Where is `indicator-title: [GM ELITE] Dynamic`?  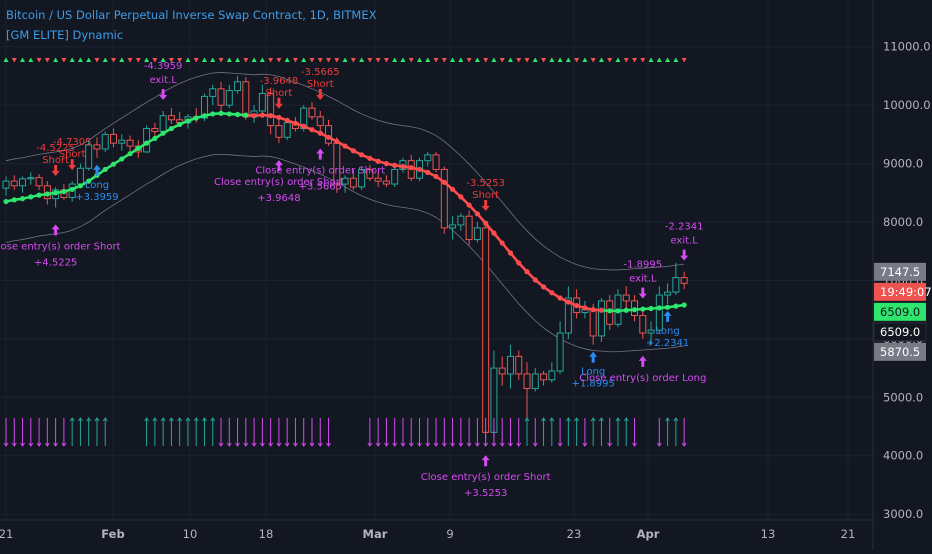 indicator-title: [GM ELITE] Dynamic is located at coordinates (65, 35).